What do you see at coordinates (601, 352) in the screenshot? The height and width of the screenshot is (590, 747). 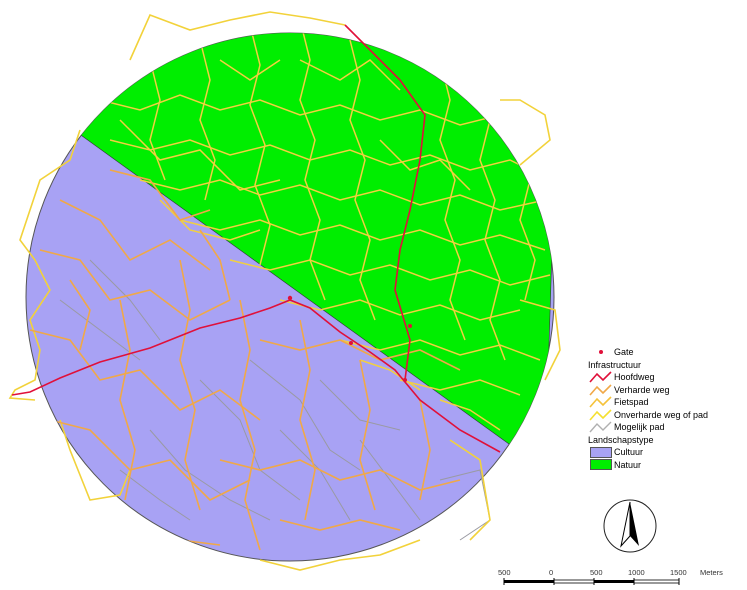 I see `gate-dot-icon` at bounding box center [601, 352].